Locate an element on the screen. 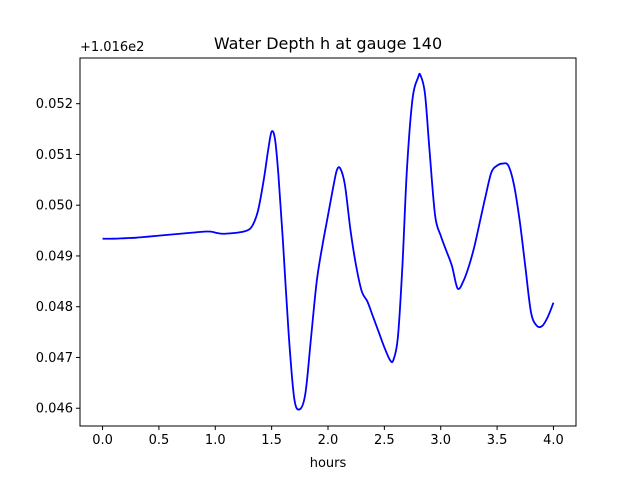  x-axis-ticks: 0.0 0.5 1.0 1.5 2.0 2.5 3.0 3.5 4.0 is located at coordinates (328, 437).